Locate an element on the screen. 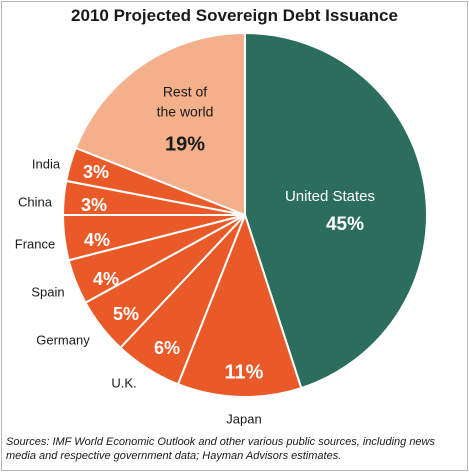 The height and width of the screenshot is (472, 469). slice-value-germany: 5% is located at coordinates (126, 314).